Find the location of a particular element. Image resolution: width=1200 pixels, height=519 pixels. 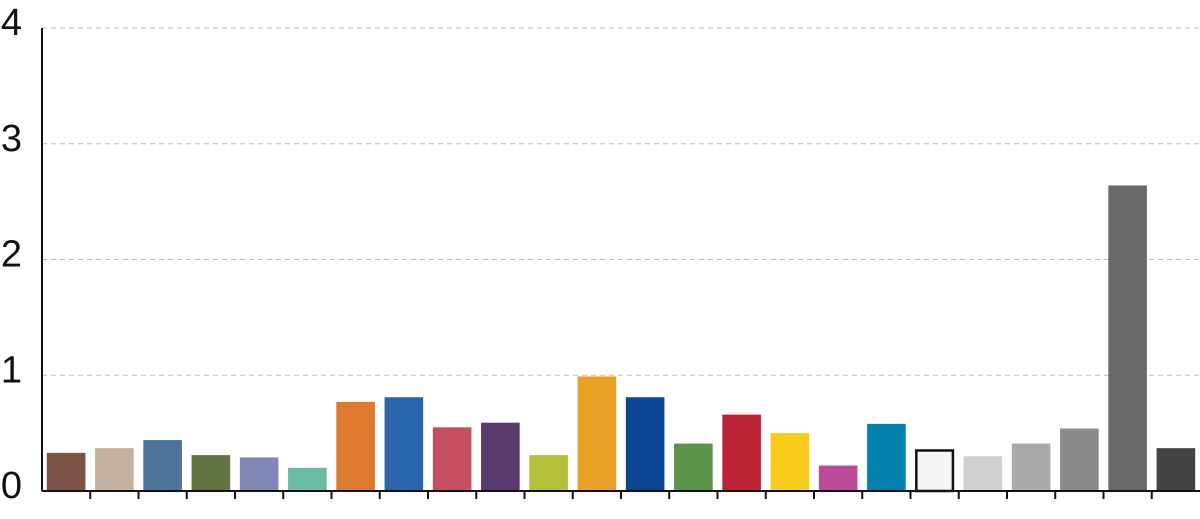

y-tick-label: 1 is located at coordinates (11, 370).